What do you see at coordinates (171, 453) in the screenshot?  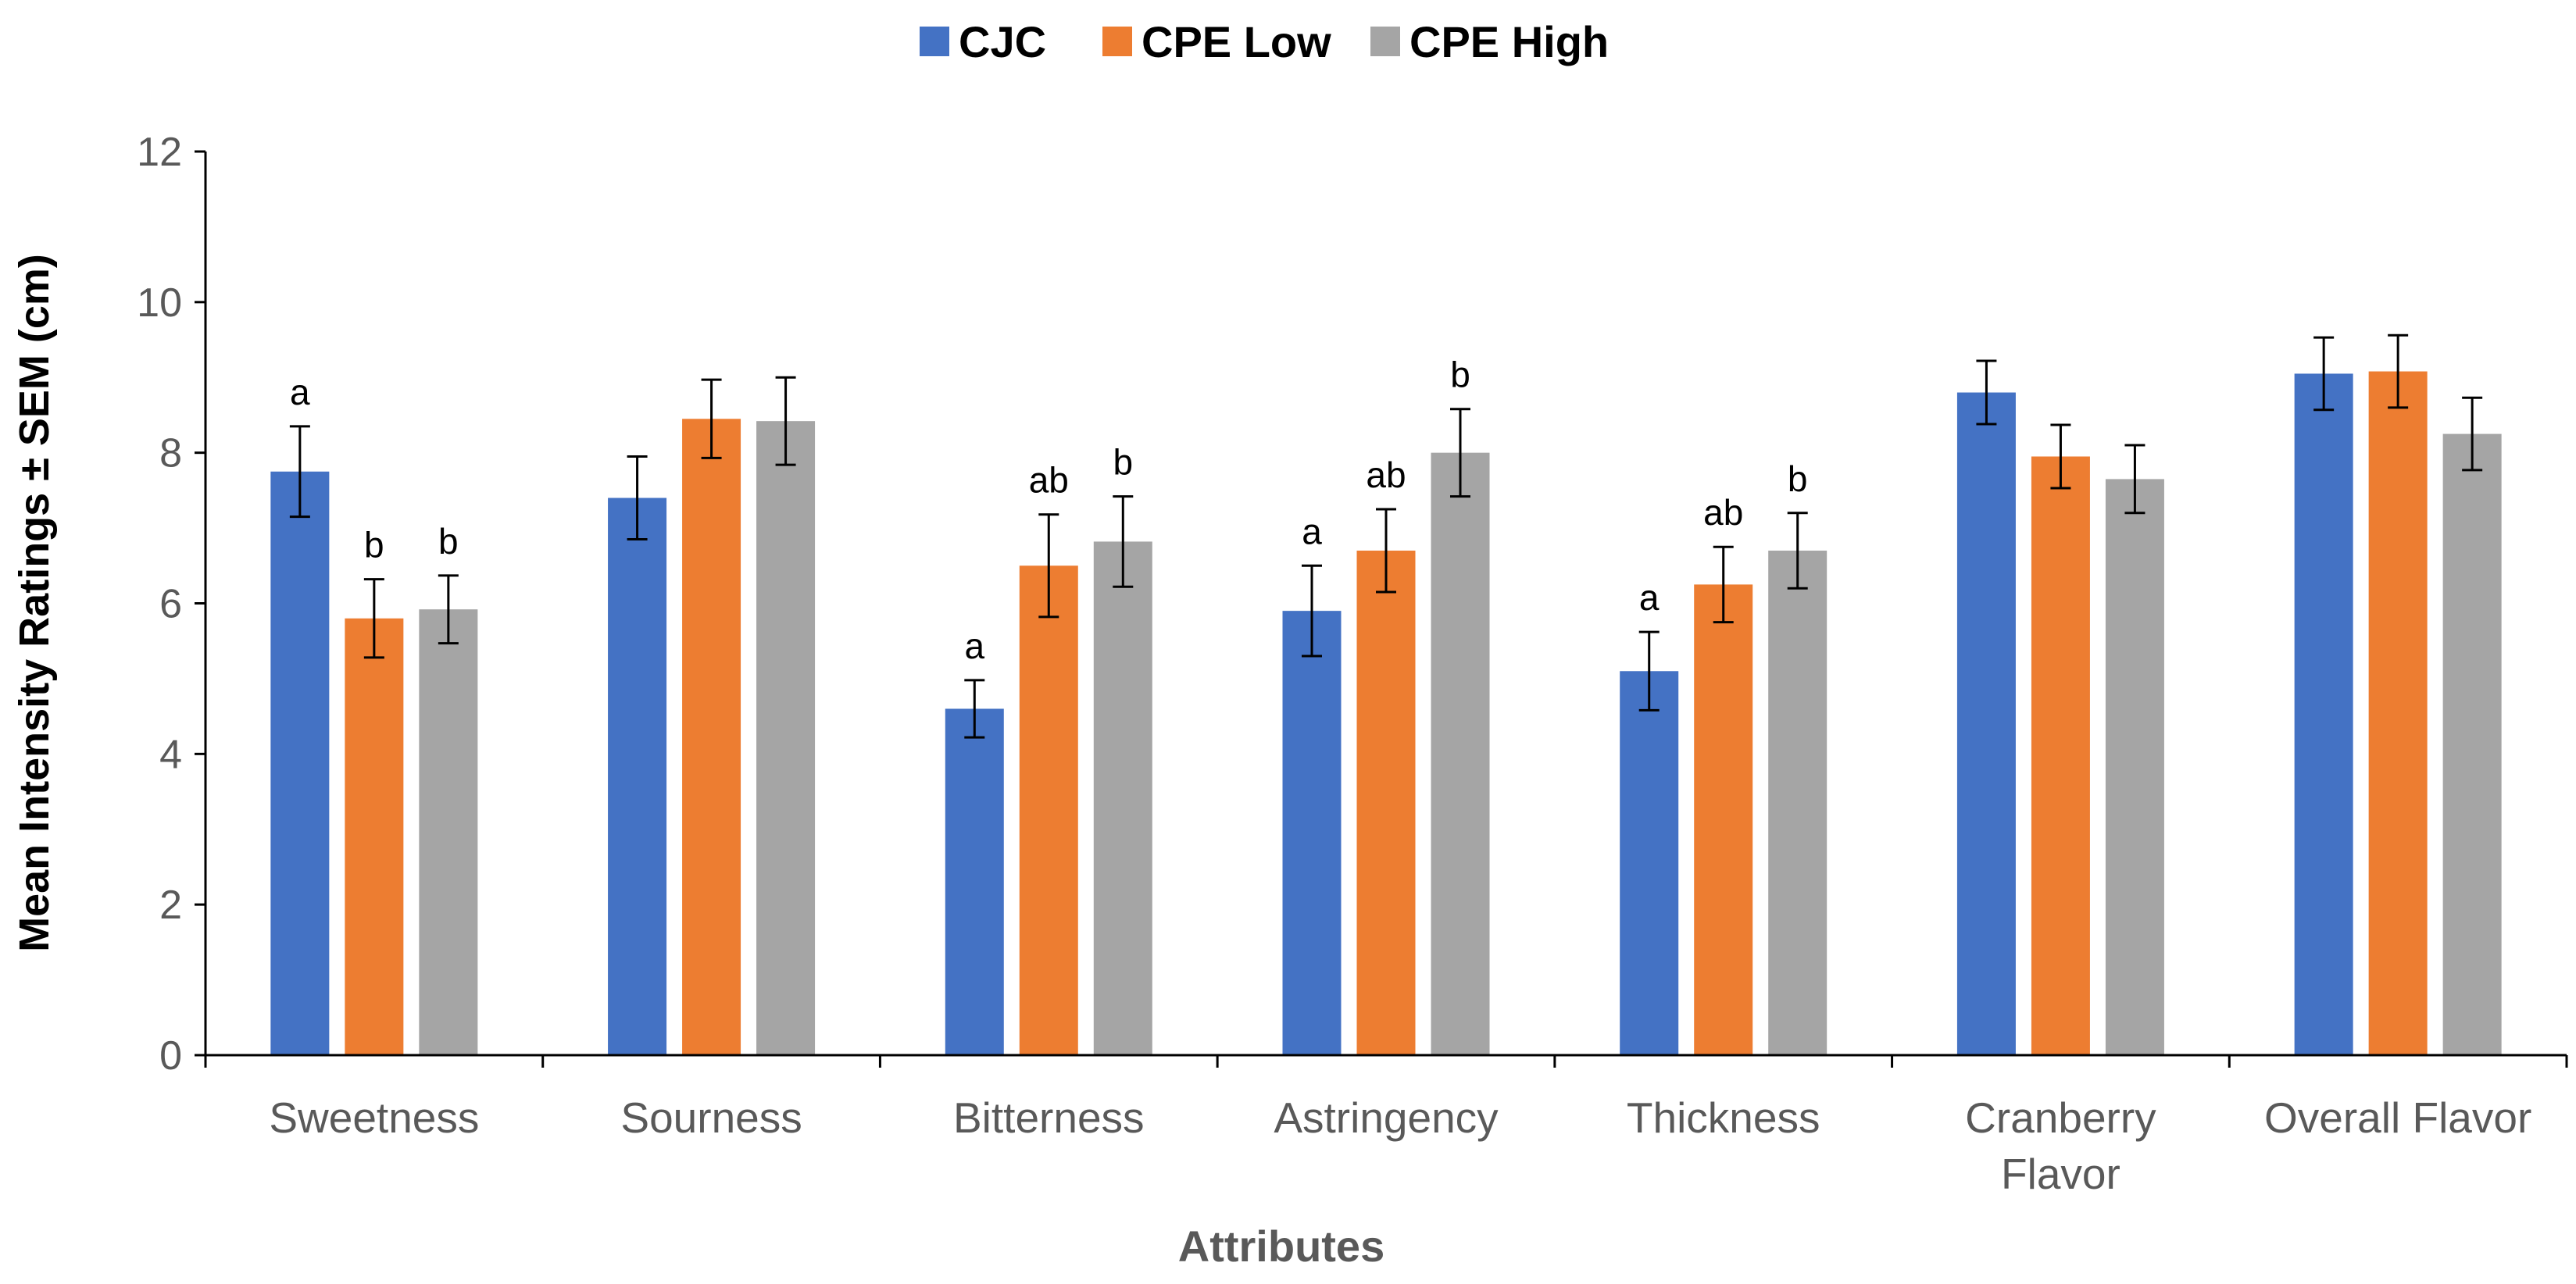 I see `y-tick-label: 8` at bounding box center [171, 453].